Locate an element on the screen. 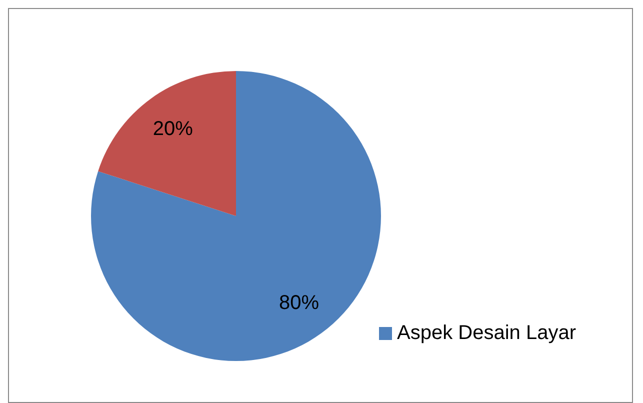 This screenshot has width=643, height=403. data-label: 80% is located at coordinates (299, 303).